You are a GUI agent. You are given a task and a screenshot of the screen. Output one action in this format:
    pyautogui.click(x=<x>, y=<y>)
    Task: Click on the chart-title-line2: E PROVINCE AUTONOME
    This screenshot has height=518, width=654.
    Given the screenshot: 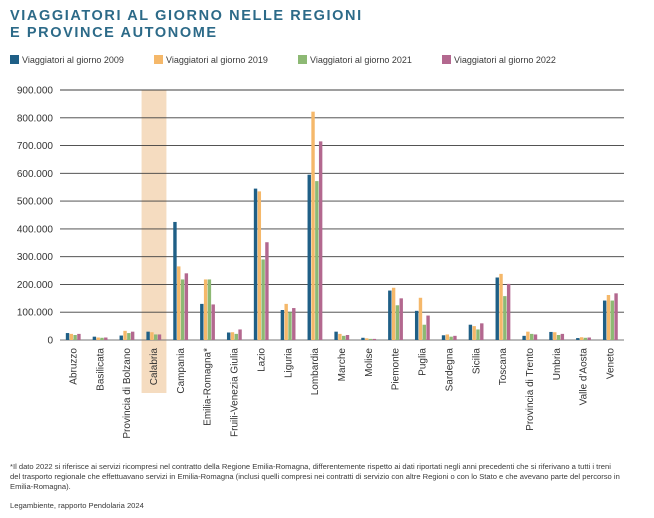 What is the action you would take?
    pyautogui.click(x=114, y=33)
    